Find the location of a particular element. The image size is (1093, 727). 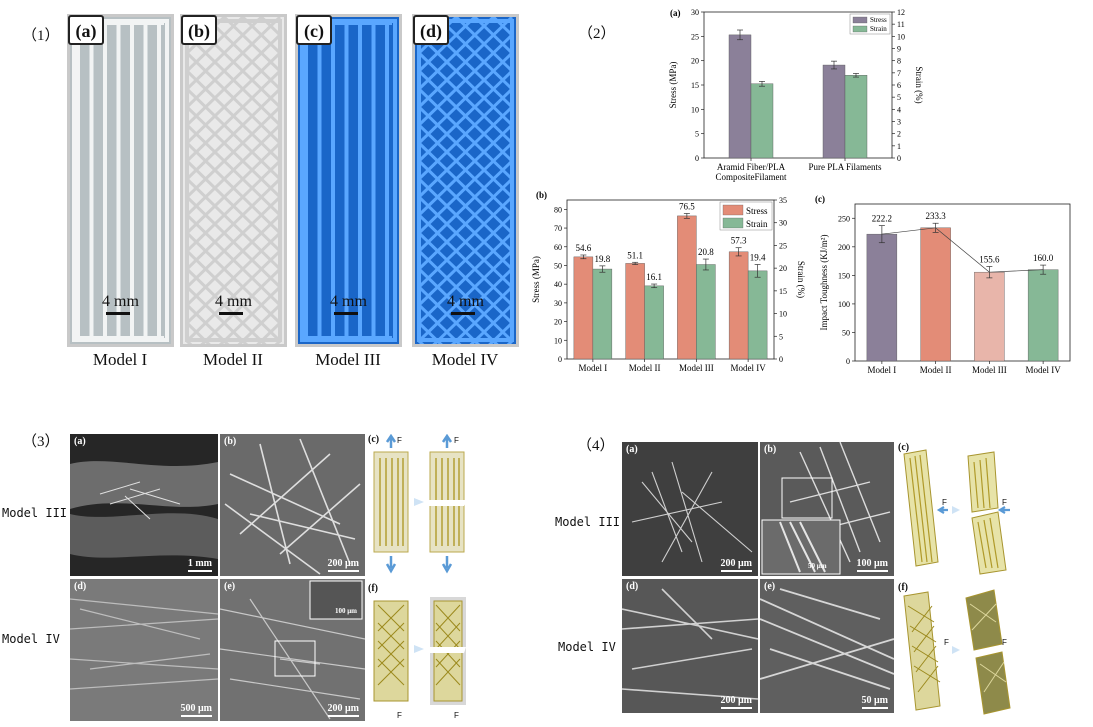

model-name: Model II is located at coordinates (233, 359).